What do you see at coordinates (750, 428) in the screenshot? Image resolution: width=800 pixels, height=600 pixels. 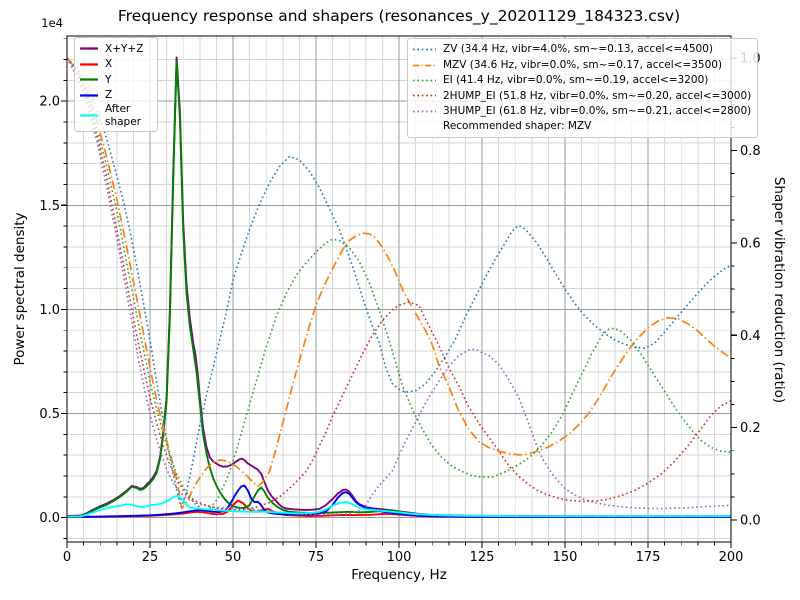 I see `y-right-tick-label: 0.2` at bounding box center [750, 428].